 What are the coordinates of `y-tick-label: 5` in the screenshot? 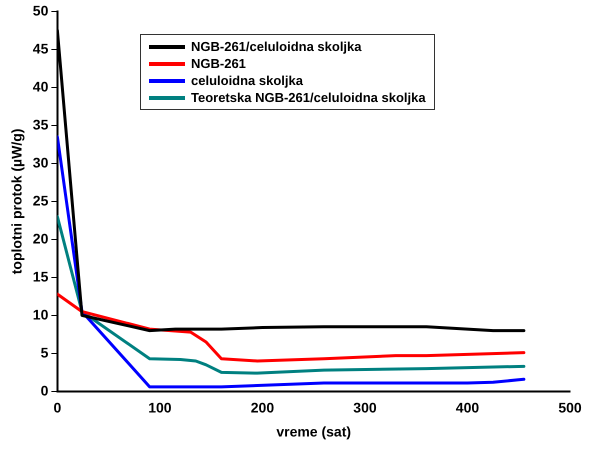 It's located at (44, 352).